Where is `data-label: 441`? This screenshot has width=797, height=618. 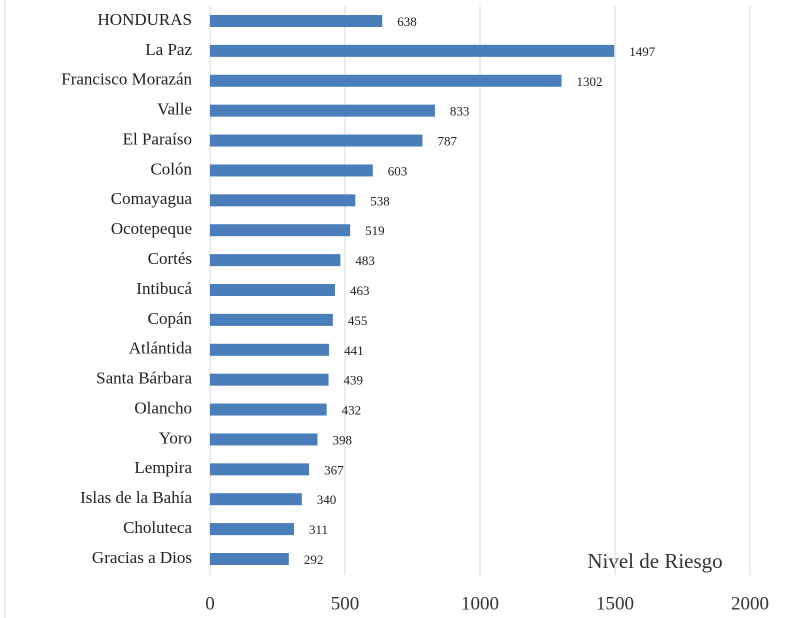
data-label: 441 is located at coordinates (354, 350).